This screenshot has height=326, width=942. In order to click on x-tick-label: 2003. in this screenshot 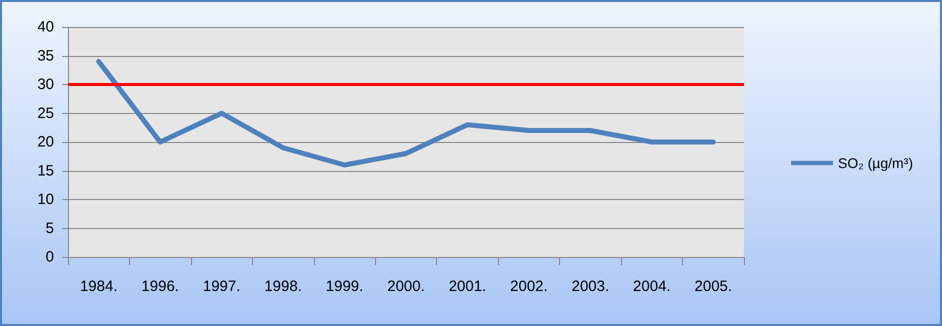, I will do `click(591, 286)`.